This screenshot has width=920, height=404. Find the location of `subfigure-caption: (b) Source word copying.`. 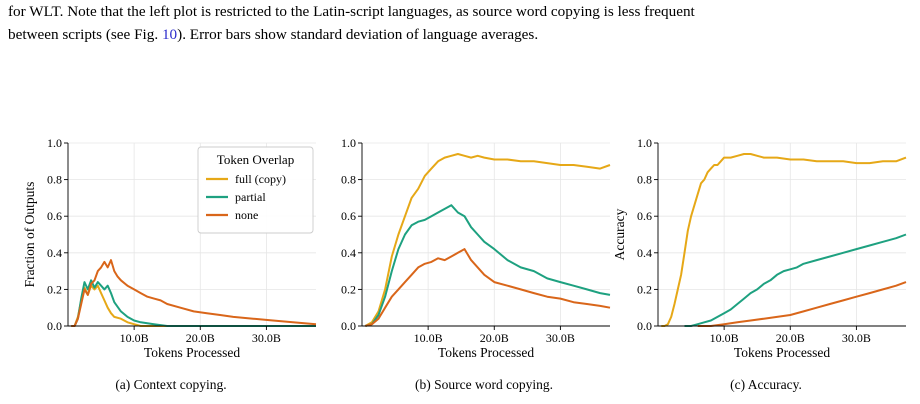

subfigure-caption: (b) Source word copying. is located at coordinates (484, 384).